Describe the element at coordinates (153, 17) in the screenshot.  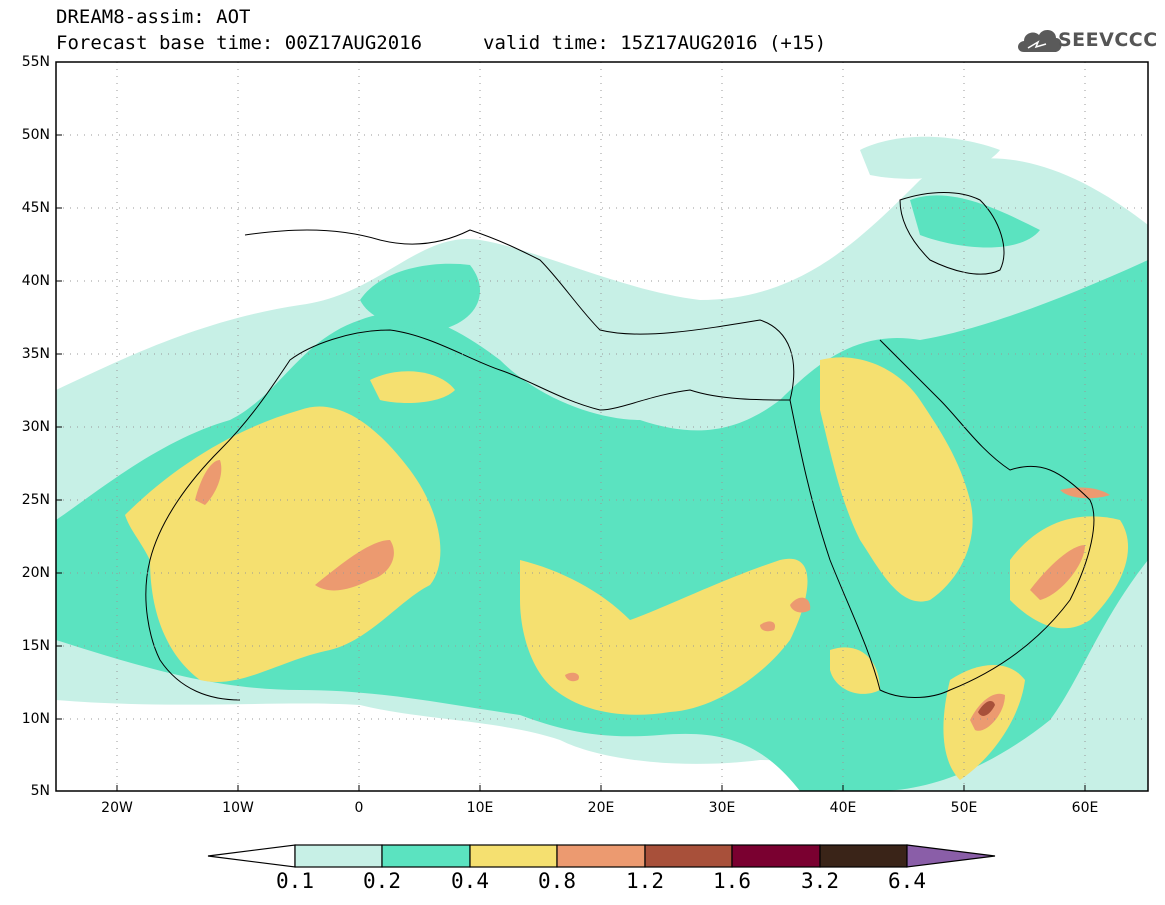
I see `map-title: DREAM8-assim: AOT` at that location.